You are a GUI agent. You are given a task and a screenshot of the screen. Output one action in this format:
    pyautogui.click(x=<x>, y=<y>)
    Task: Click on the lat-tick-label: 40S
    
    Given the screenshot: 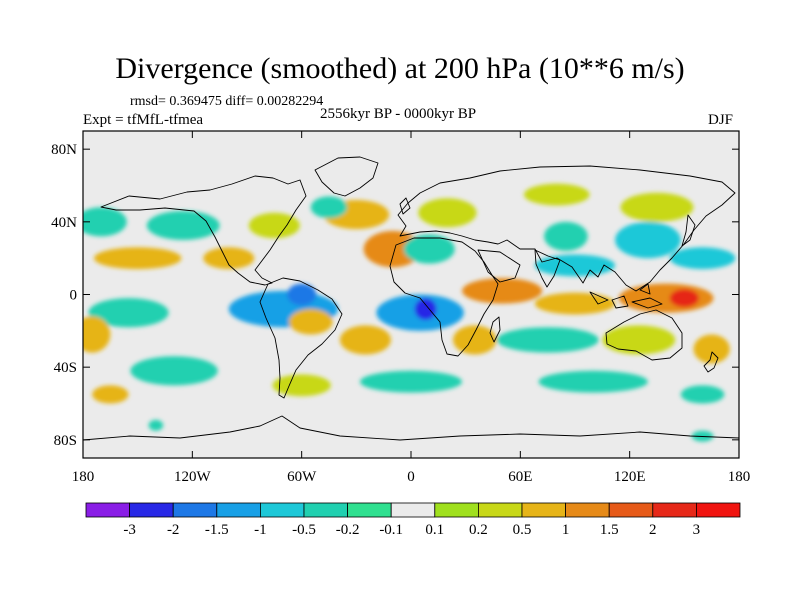 What is the action you would take?
    pyautogui.click(x=65, y=368)
    